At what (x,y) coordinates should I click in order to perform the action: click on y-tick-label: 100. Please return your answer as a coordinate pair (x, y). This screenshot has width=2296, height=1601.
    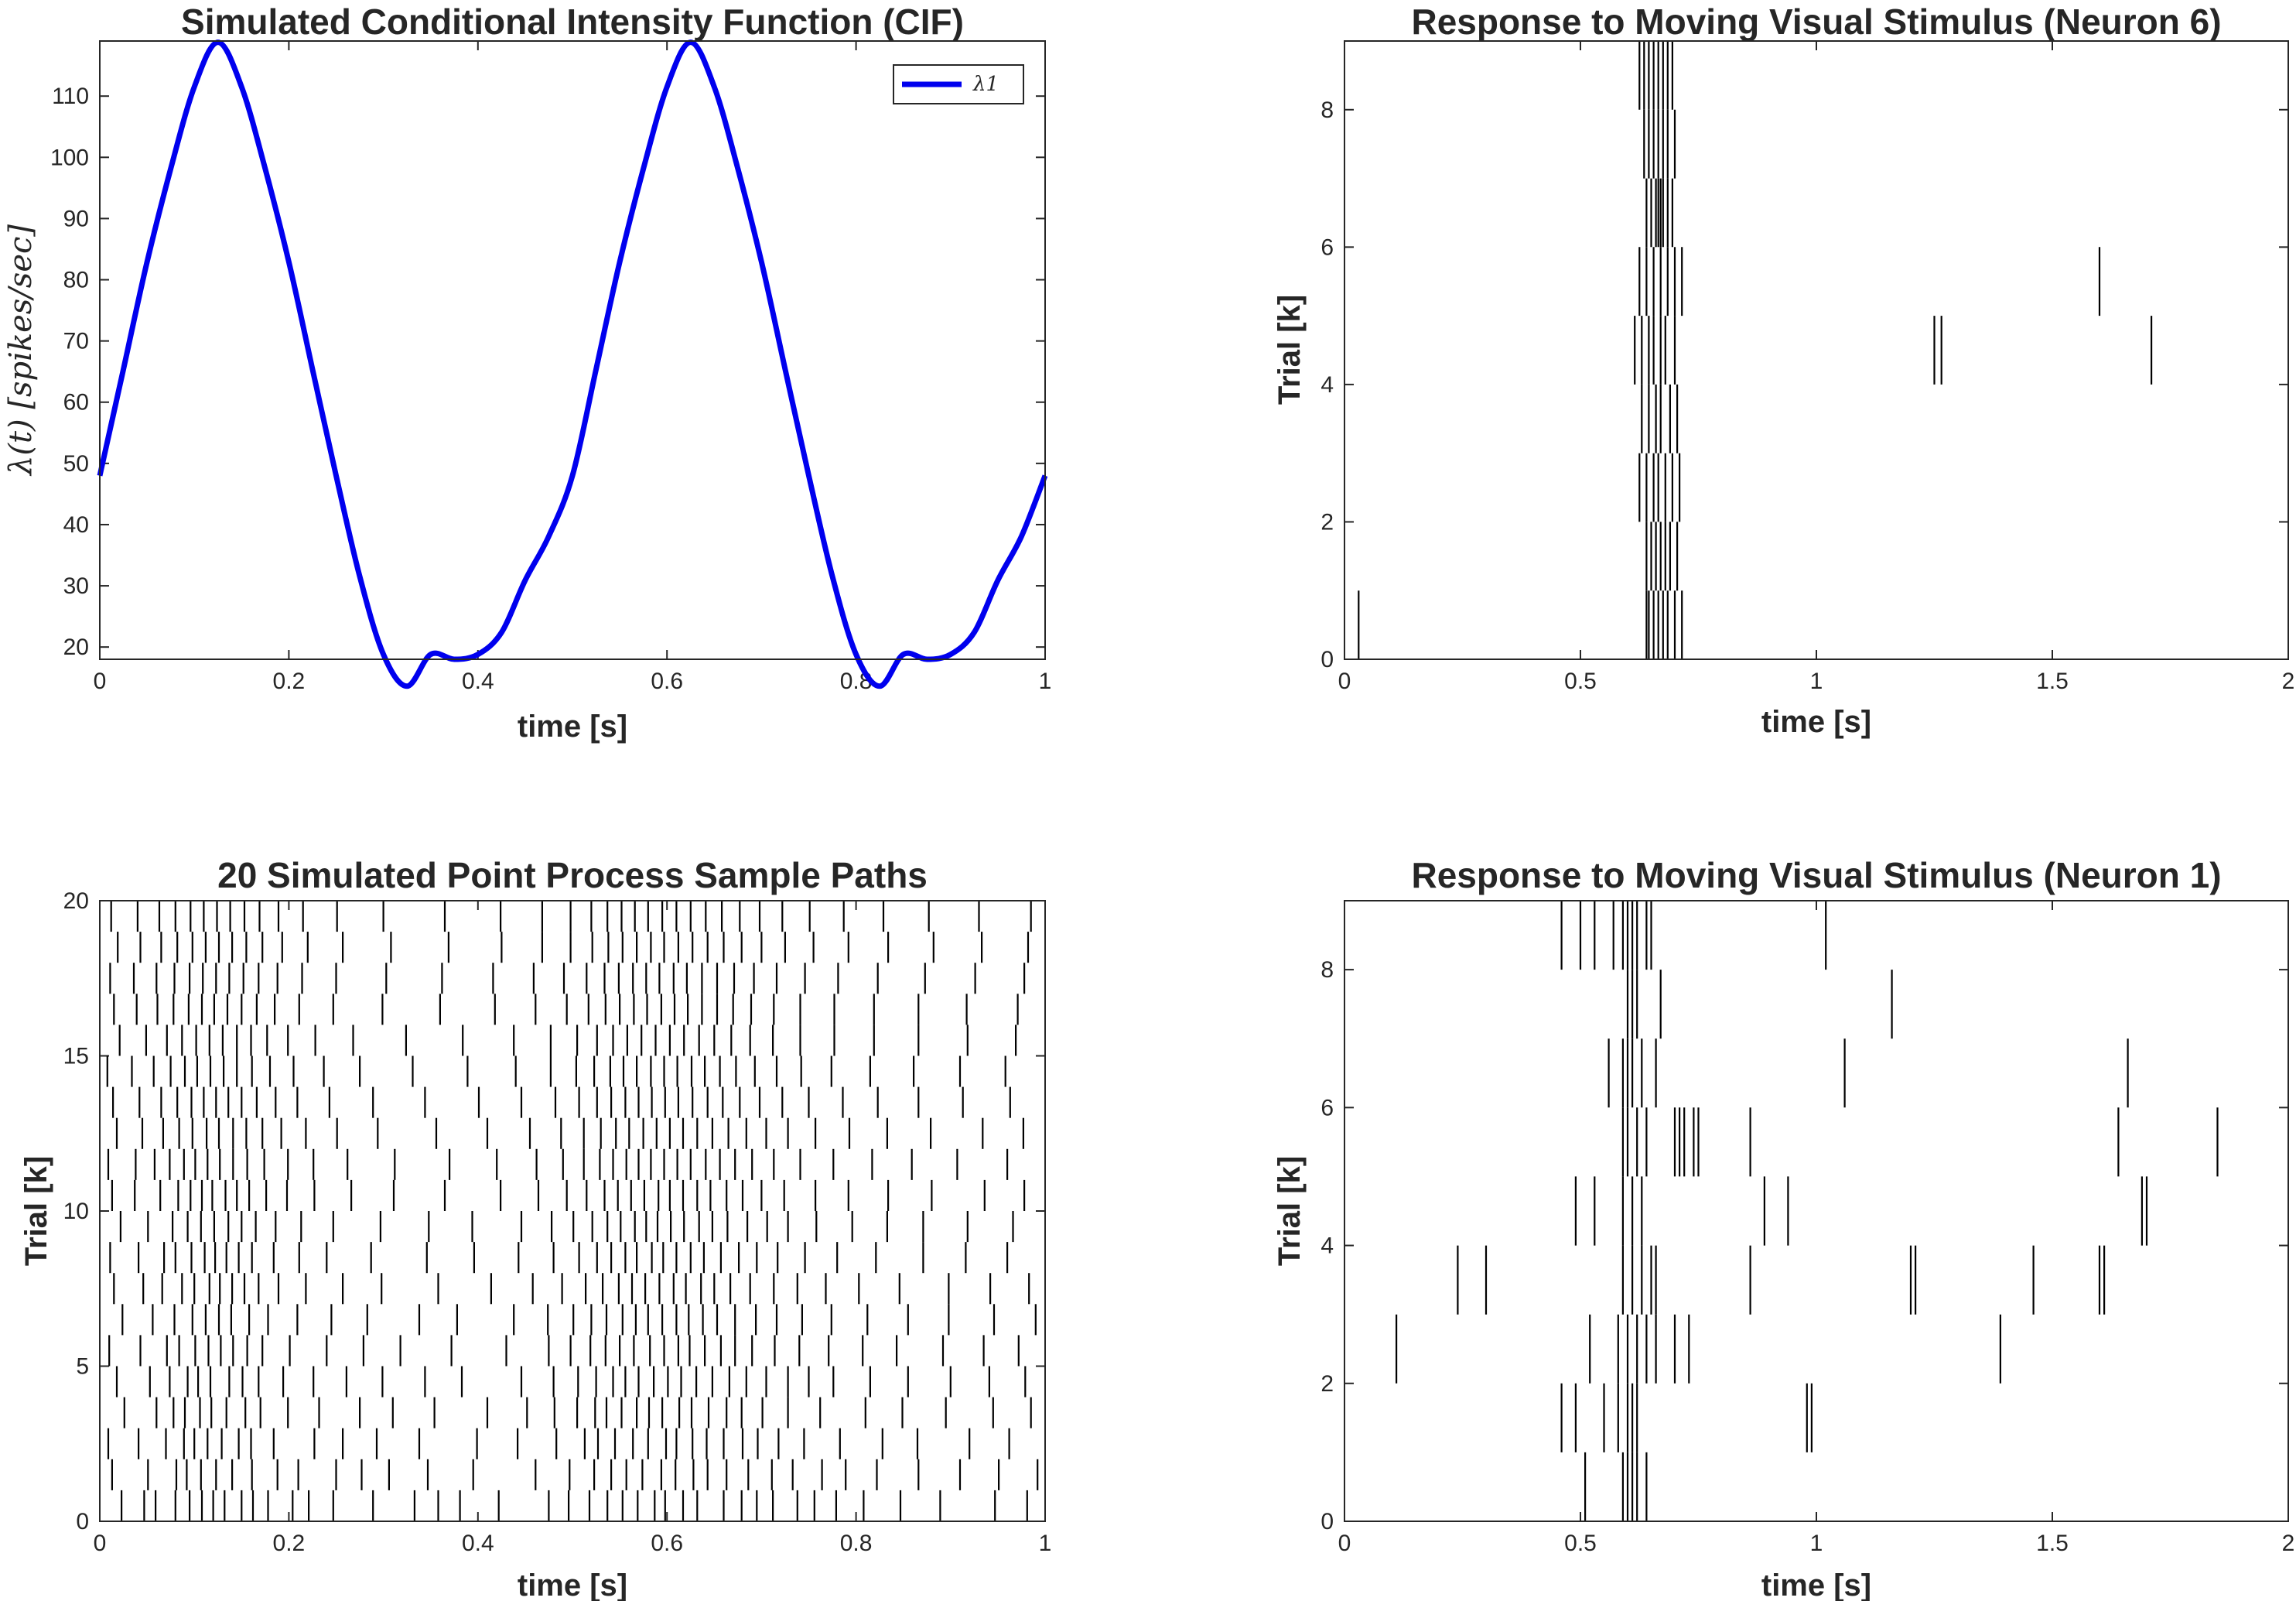
    Looking at the image, I should click on (69, 157).